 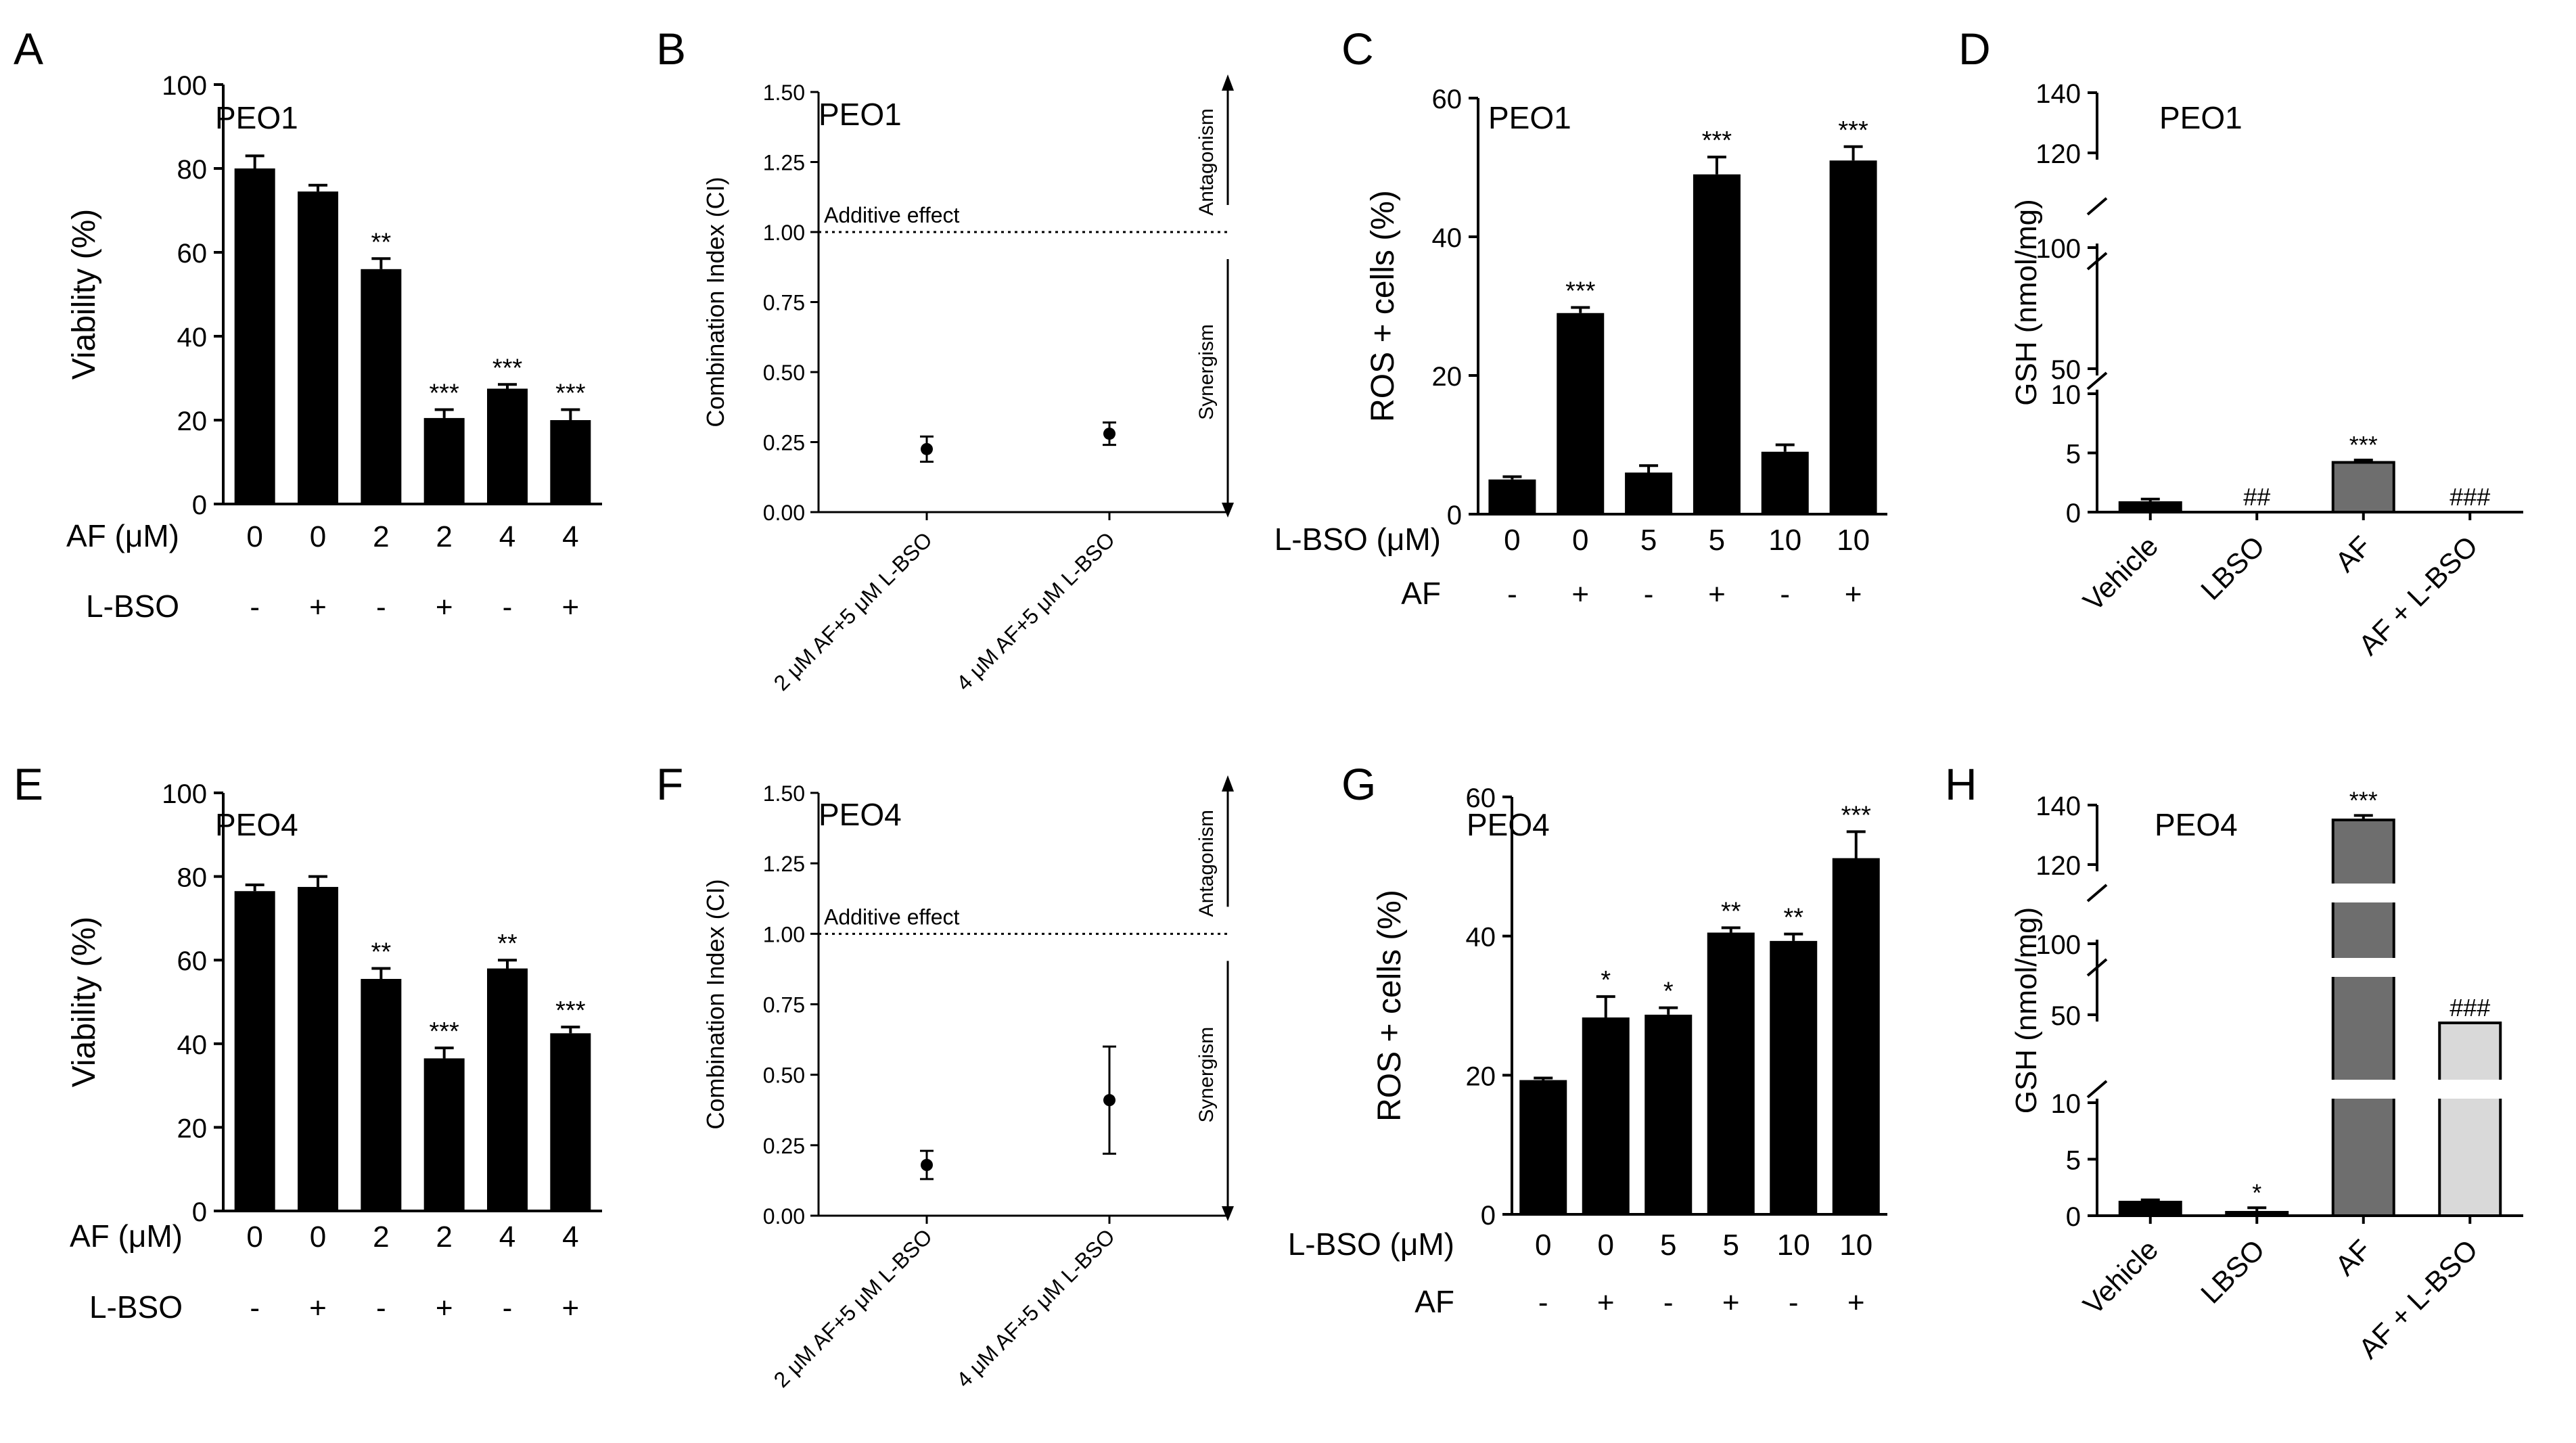 I want to click on y-tick-label: 0.75, so click(x=784, y=1005).